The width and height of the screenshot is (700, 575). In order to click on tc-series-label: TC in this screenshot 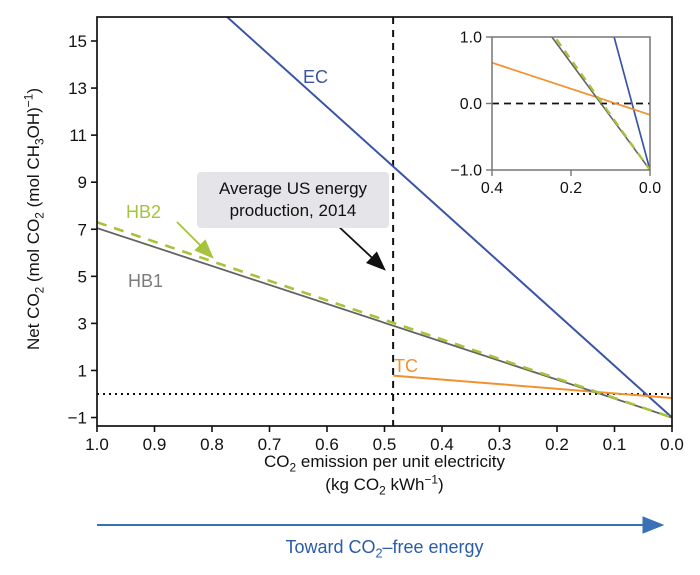, I will do `click(406, 366)`.